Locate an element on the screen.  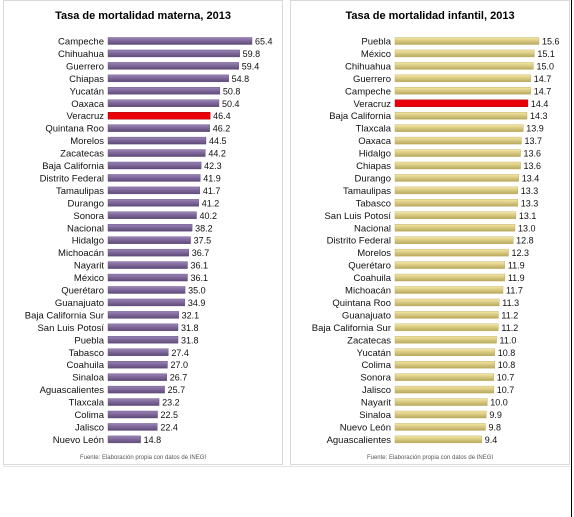
value-label: 13.7 is located at coordinates (533, 141).